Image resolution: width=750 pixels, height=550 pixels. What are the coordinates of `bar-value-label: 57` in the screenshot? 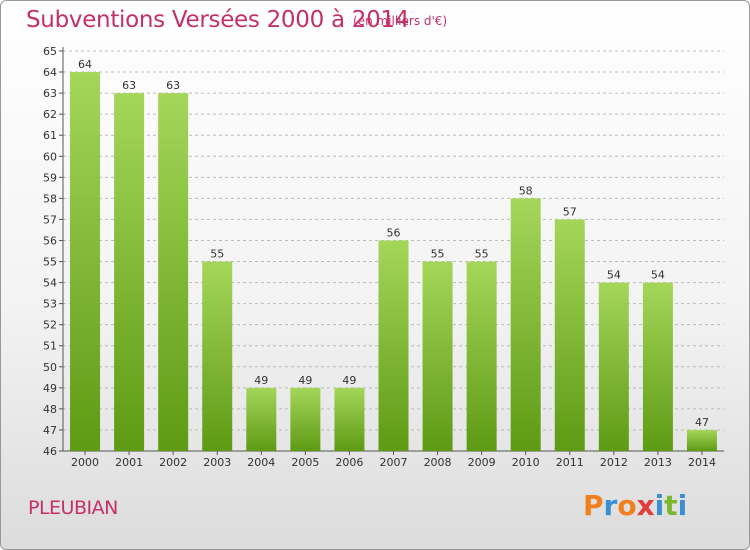 It's located at (570, 211).